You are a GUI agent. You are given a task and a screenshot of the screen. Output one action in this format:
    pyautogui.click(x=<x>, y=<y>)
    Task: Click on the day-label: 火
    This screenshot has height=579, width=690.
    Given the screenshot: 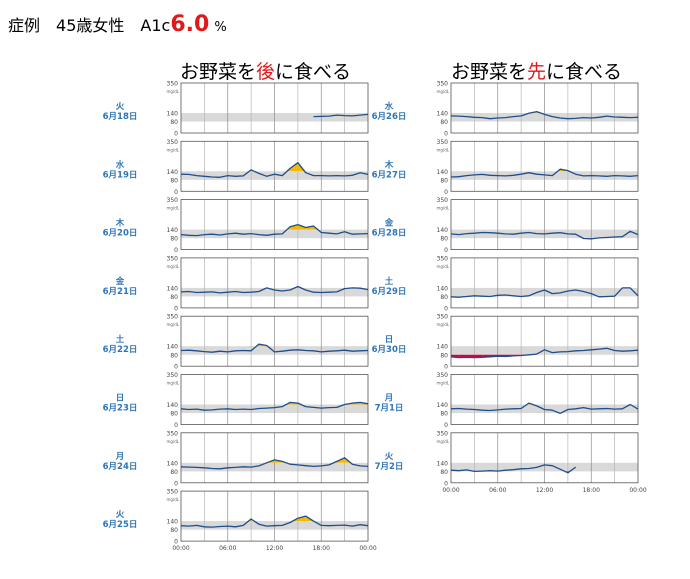 What is the action you would take?
    pyautogui.click(x=389, y=457)
    